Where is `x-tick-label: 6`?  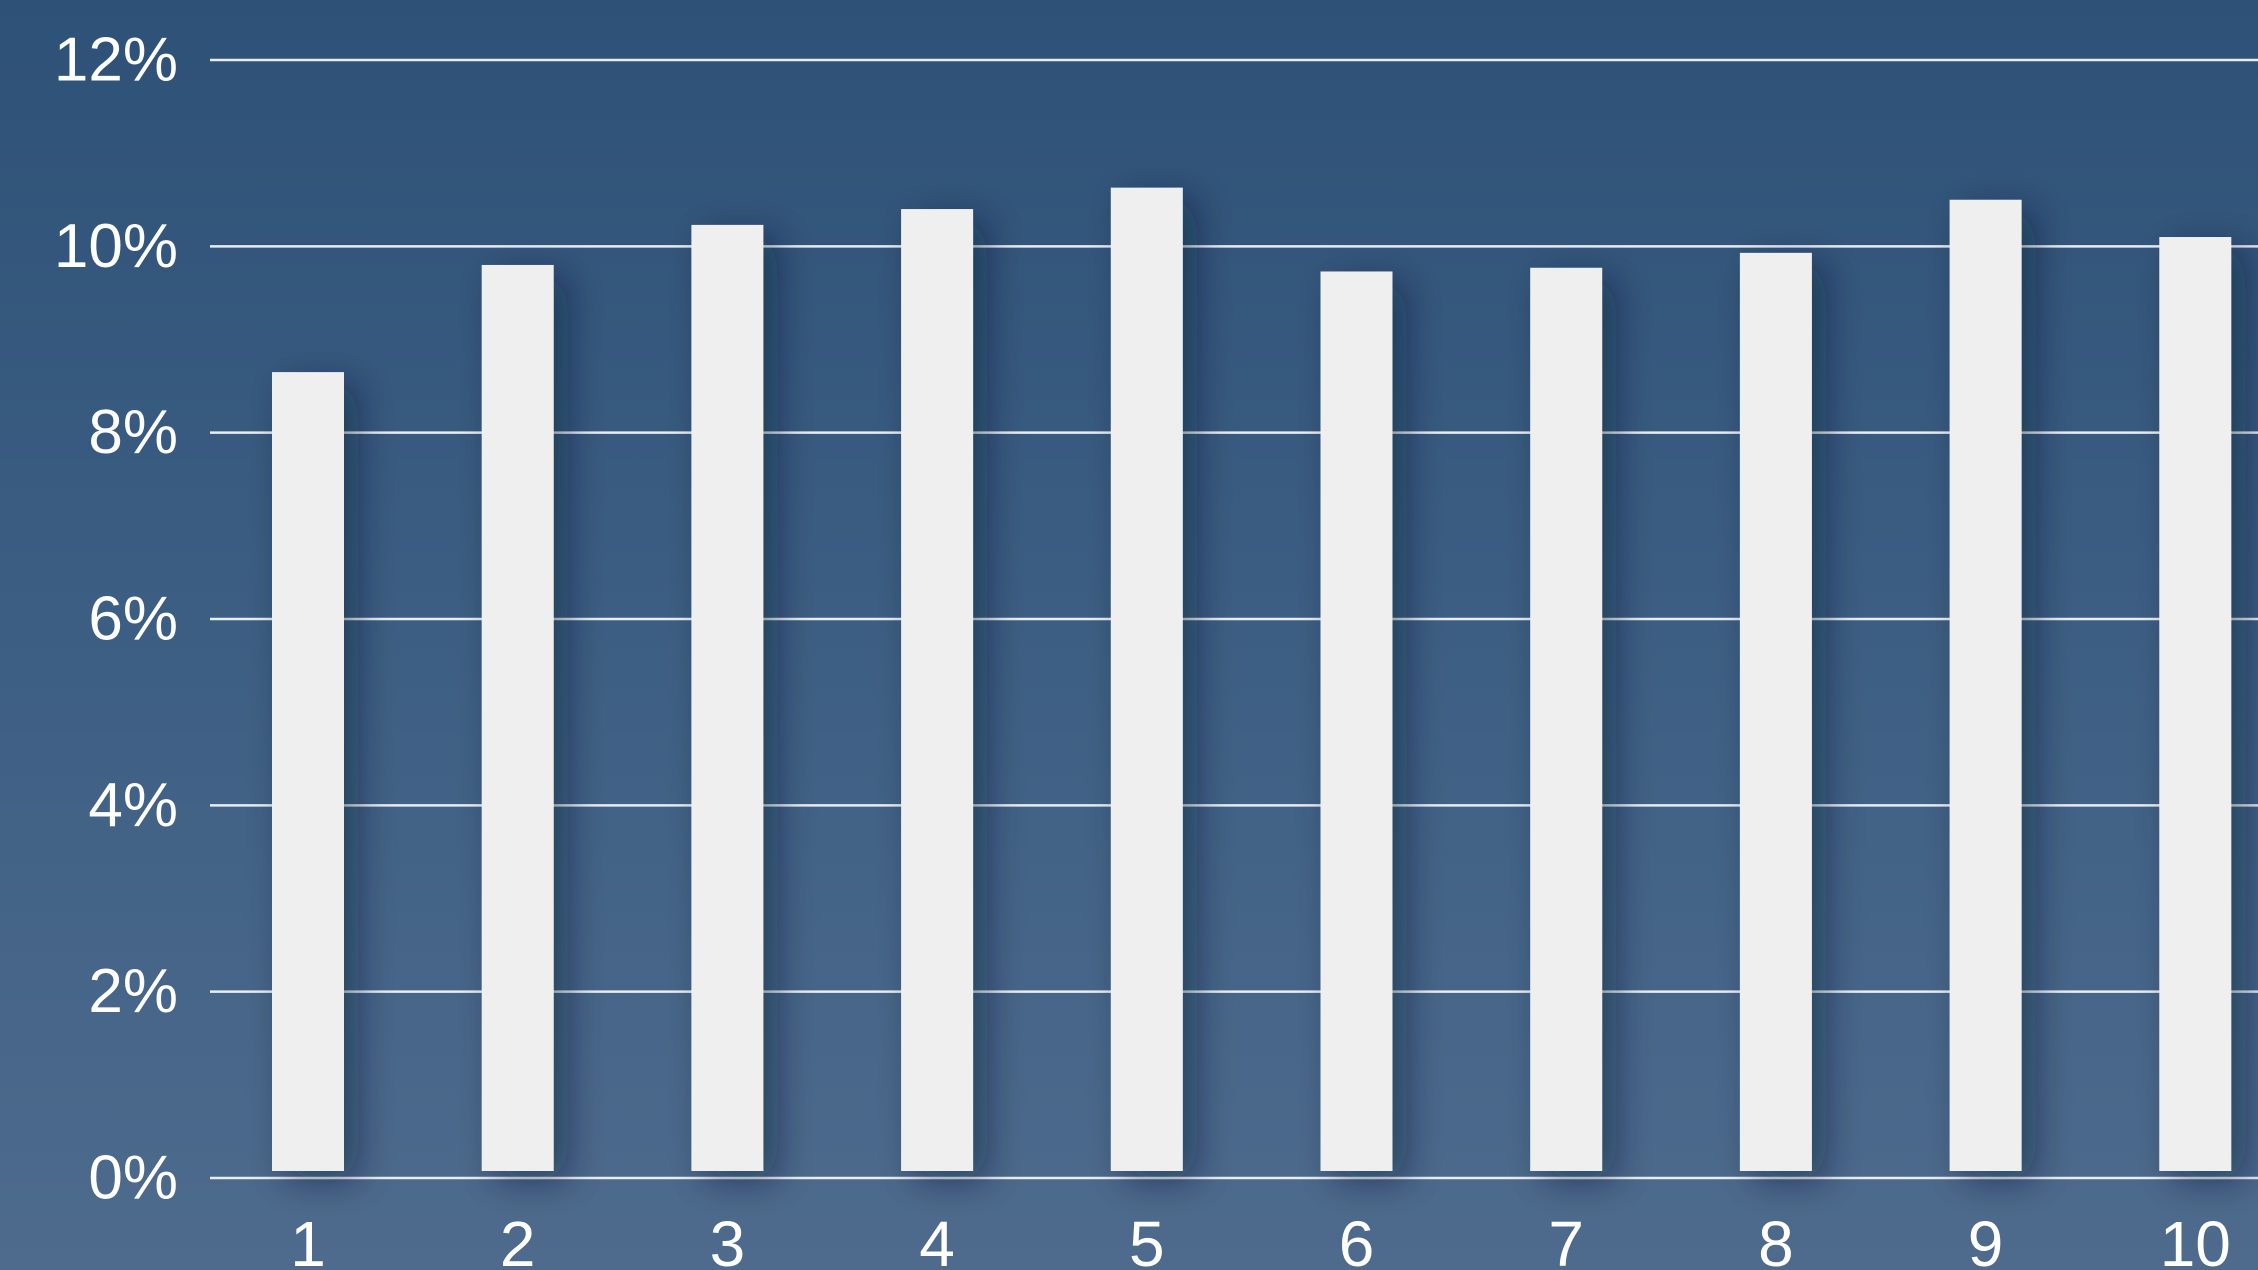
x-tick-label: 6 is located at coordinates (1357, 1239).